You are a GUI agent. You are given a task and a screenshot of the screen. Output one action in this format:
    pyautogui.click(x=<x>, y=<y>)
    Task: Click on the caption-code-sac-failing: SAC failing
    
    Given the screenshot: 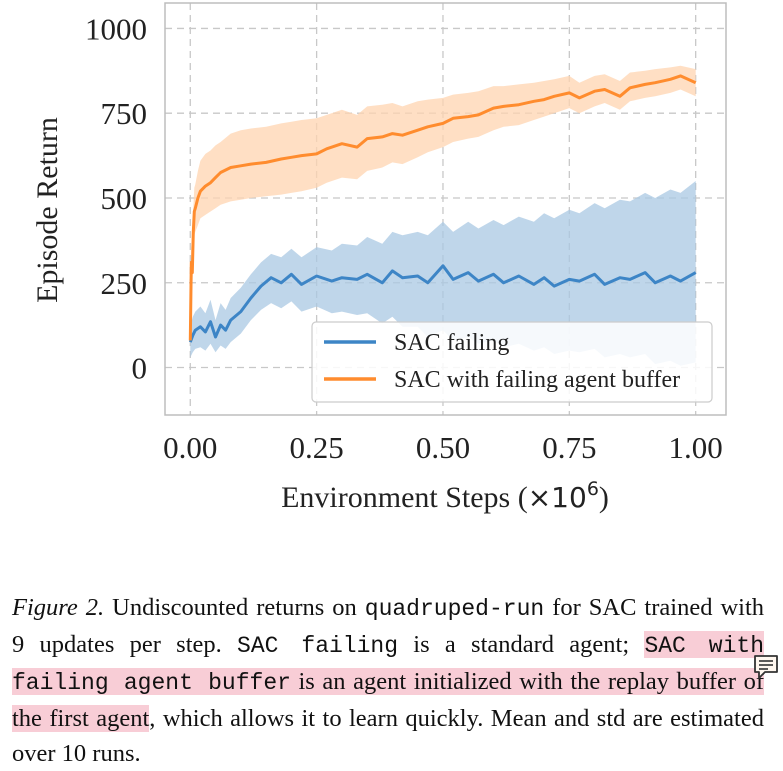 What is the action you would take?
    pyautogui.click(x=318, y=646)
    